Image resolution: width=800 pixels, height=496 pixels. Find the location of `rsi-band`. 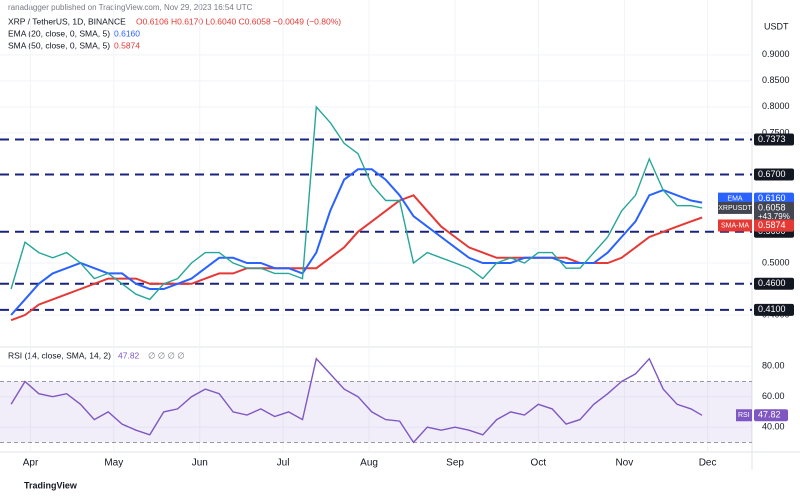

rsi-band is located at coordinates (376, 412).